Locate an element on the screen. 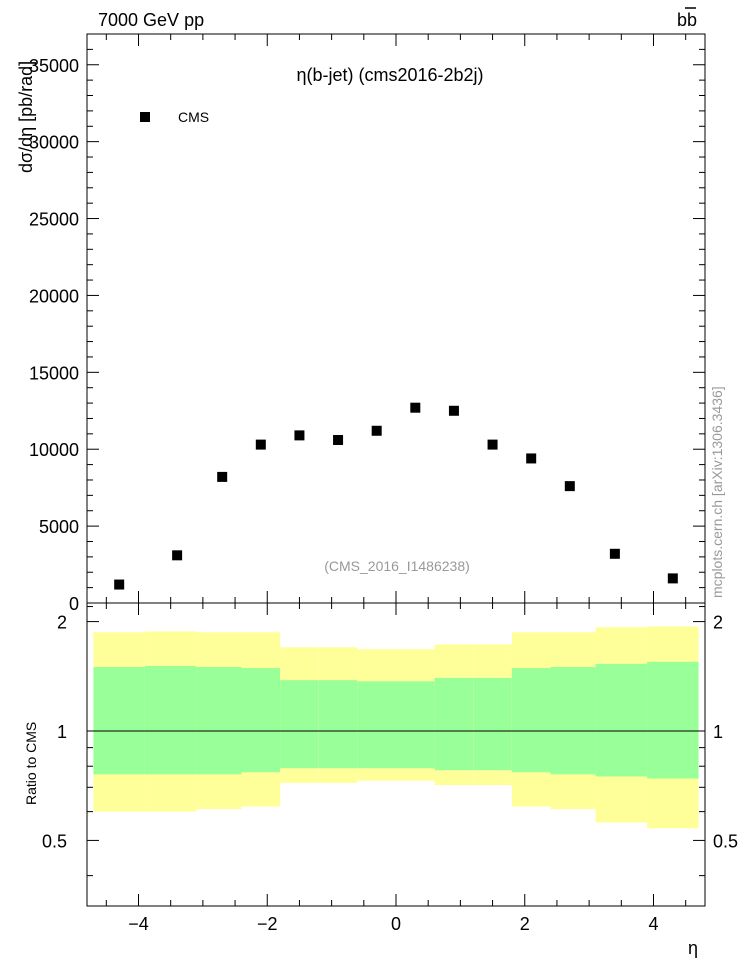 The height and width of the screenshot is (972, 746). x-tick-label: −4 is located at coordinates (138, 924).